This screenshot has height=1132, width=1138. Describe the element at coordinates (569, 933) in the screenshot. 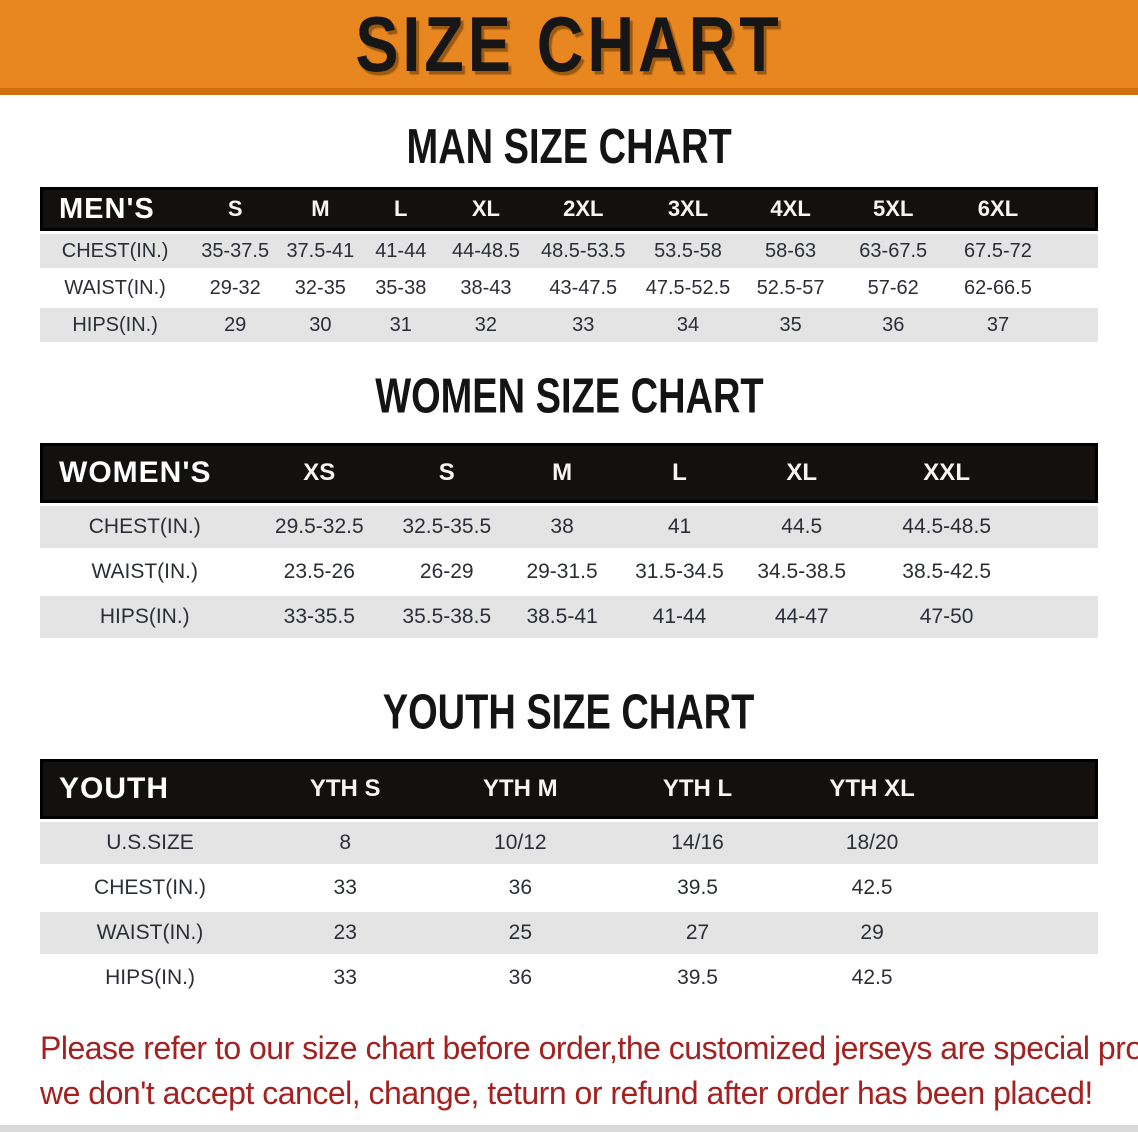

I see `table-row: WAIST(IN.) 23 25 27 29` at that location.